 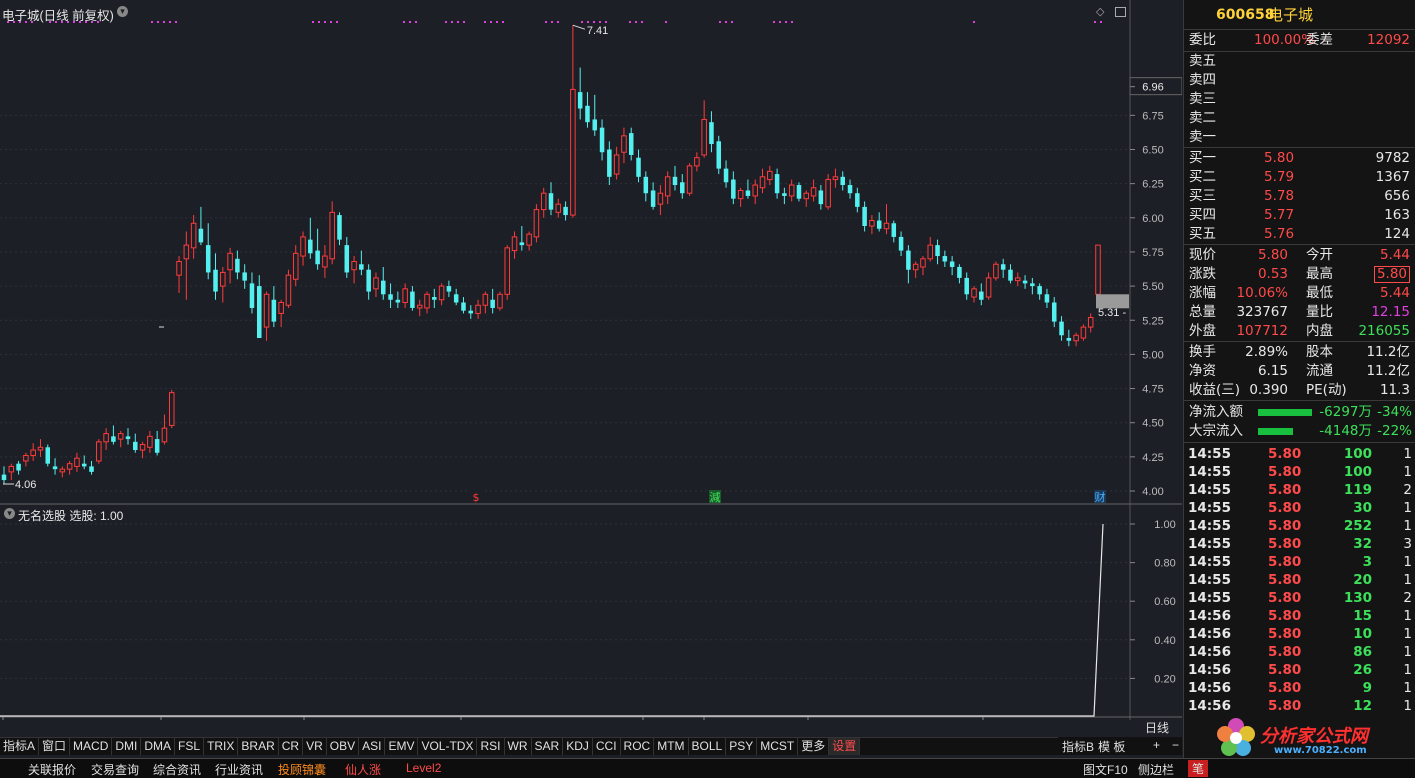 What do you see at coordinates (845, 746) in the screenshot?
I see `tab-设置: 设置` at bounding box center [845, 746].